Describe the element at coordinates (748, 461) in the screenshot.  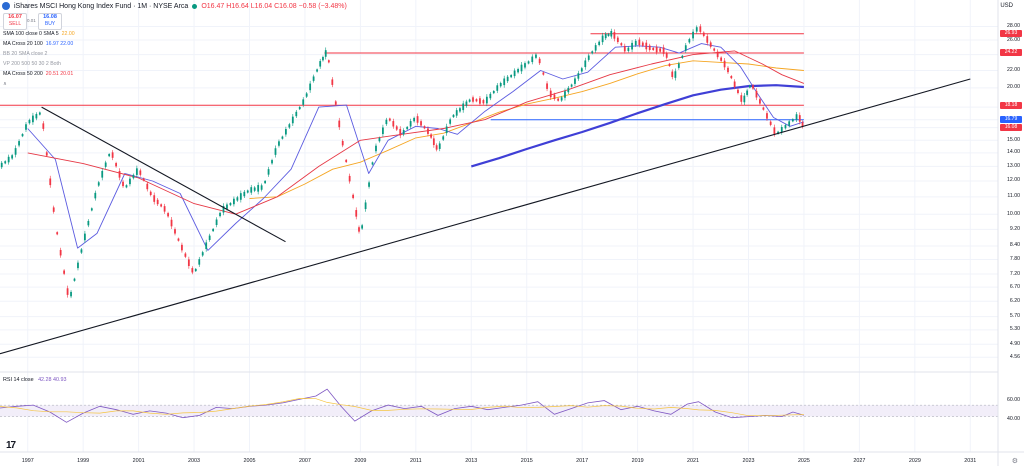
I see `time-tick-label: 2023` at that location.